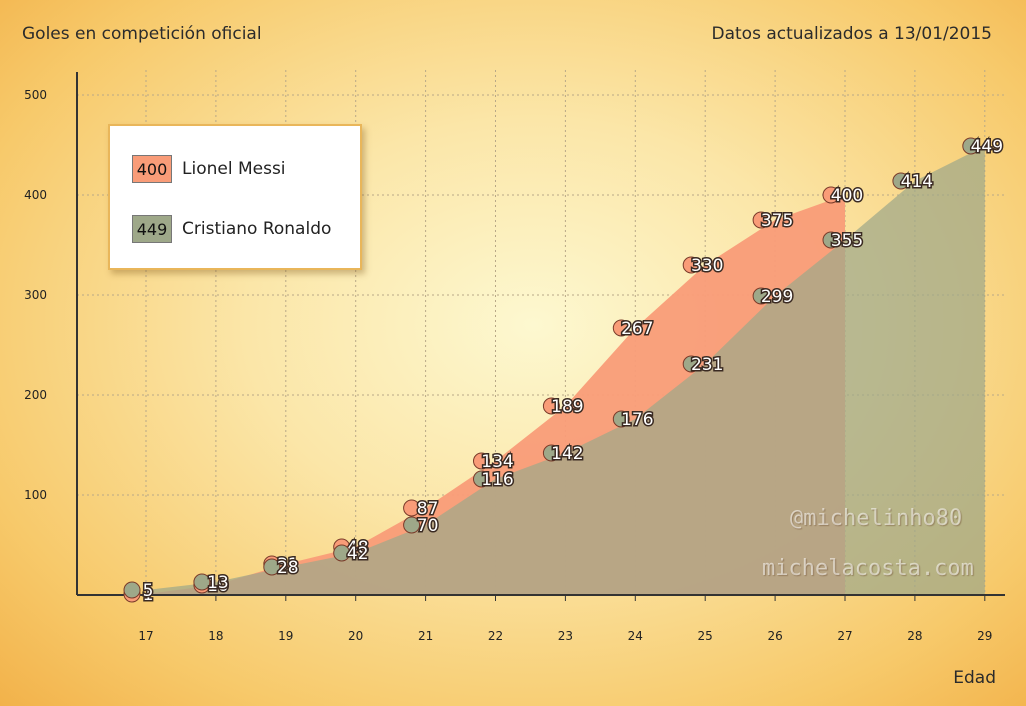  Describe the element at coordinates (35, 195) in the screenshot. I see `y-tick-label: 400` at that location.